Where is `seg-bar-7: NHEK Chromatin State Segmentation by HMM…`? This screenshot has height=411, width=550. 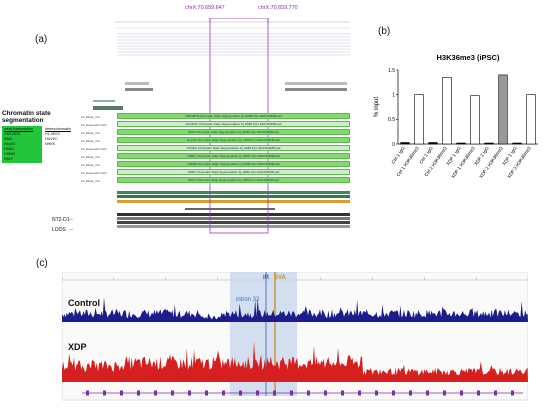
seg-bar-7: NHEK Chromatin State Segmentation by HMM… is located at coordinates (233, 172).